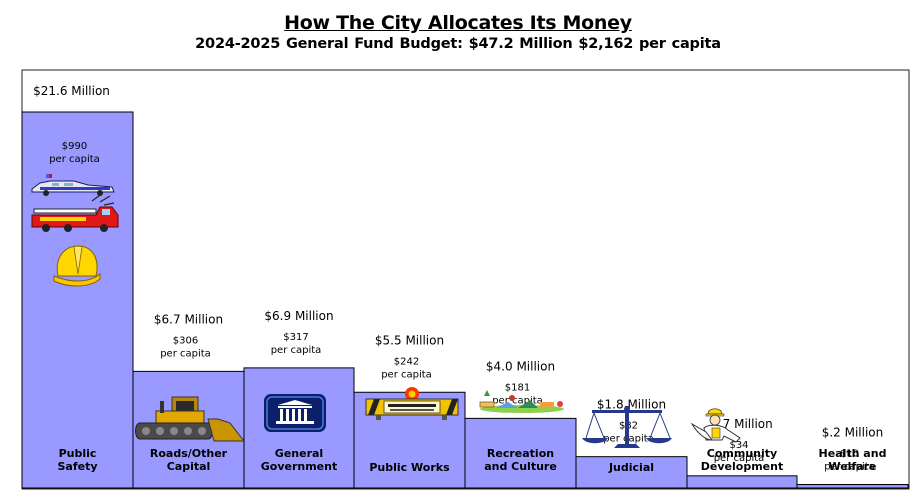 This screenshot has width=916, height=499. What do you see at coordinates (188, 319) in the screenshot?
I see `amount-label-2: $6.7 Million` at bounding box center [188, 319].